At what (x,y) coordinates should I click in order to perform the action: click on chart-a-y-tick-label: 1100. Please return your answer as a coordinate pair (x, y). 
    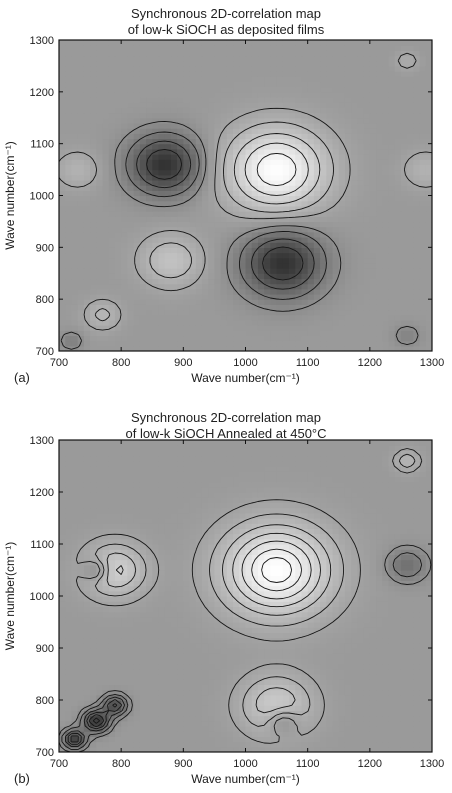
    Looking at the image, I should click on (42, 145).